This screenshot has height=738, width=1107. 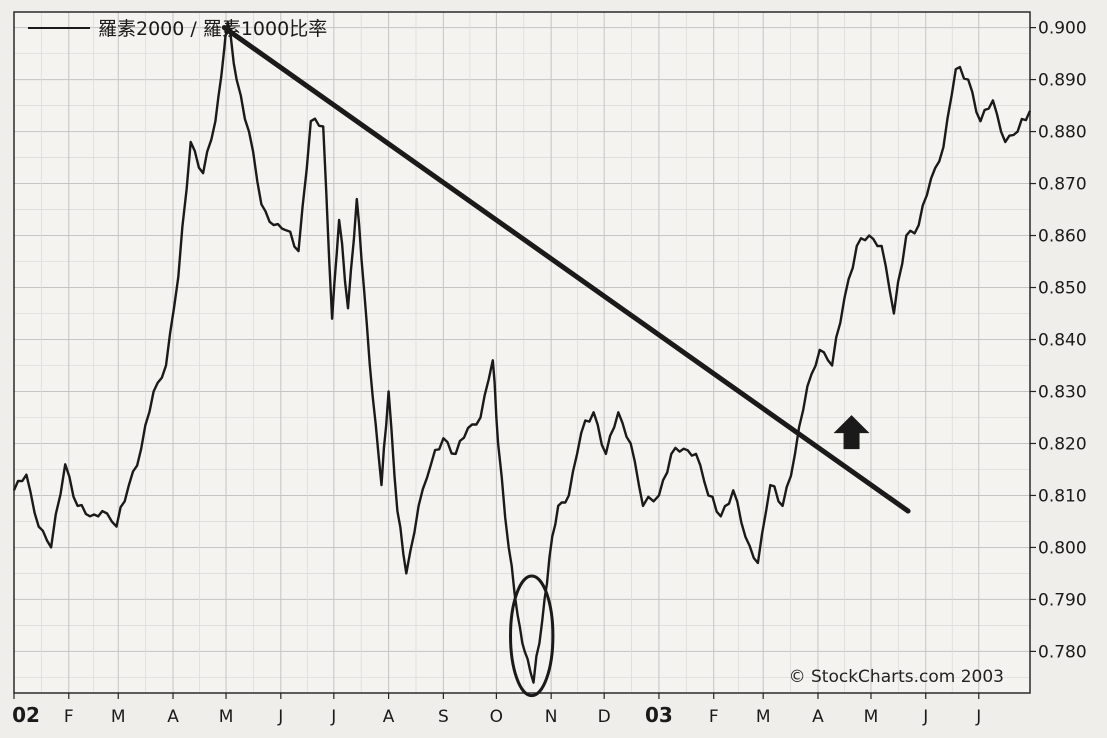 I want to click on legend-label: 羅素2000 / 羅素1000比率, so click(x=212, y=29).